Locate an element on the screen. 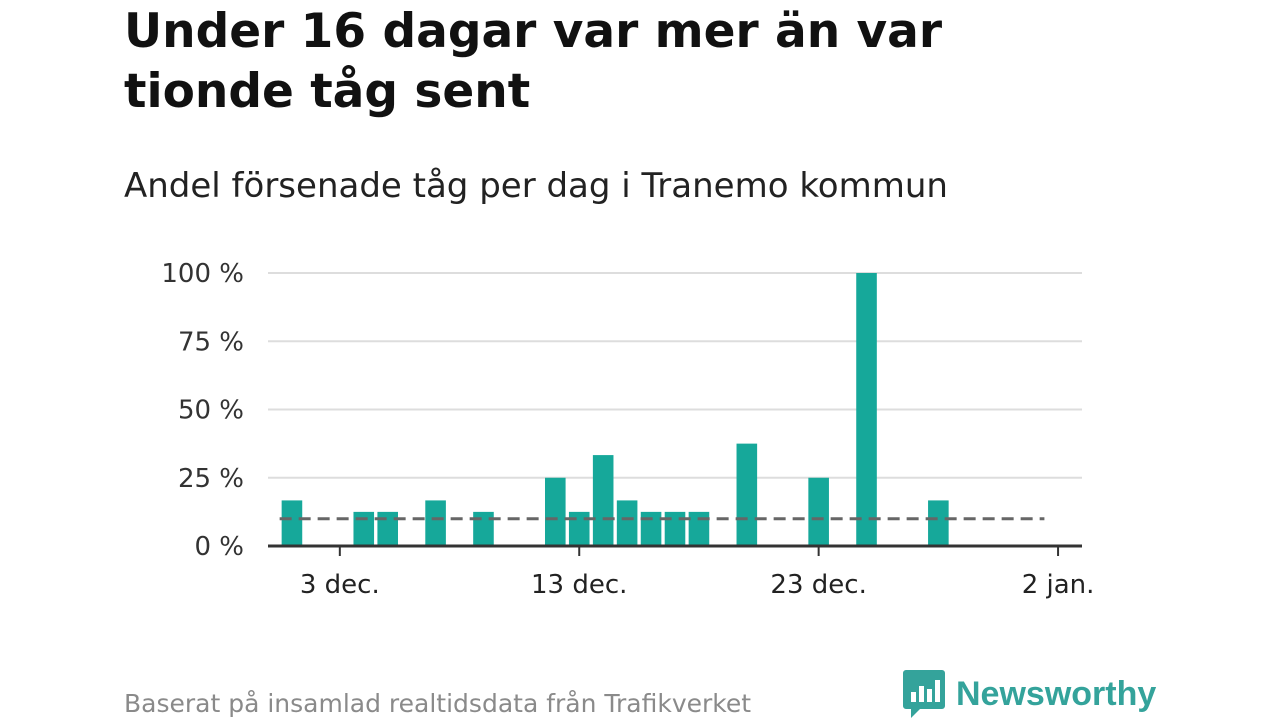  x-tick-label: 23 dec. is located at coordinates (818, 585).